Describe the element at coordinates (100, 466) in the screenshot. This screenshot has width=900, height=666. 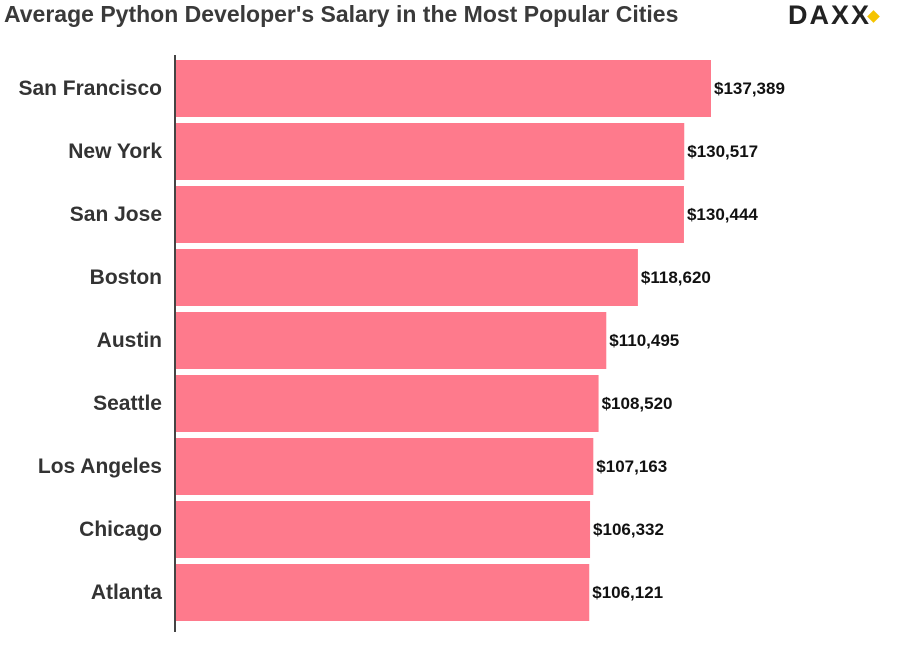
I see `y-tick-label: Los Angeles` at that location.